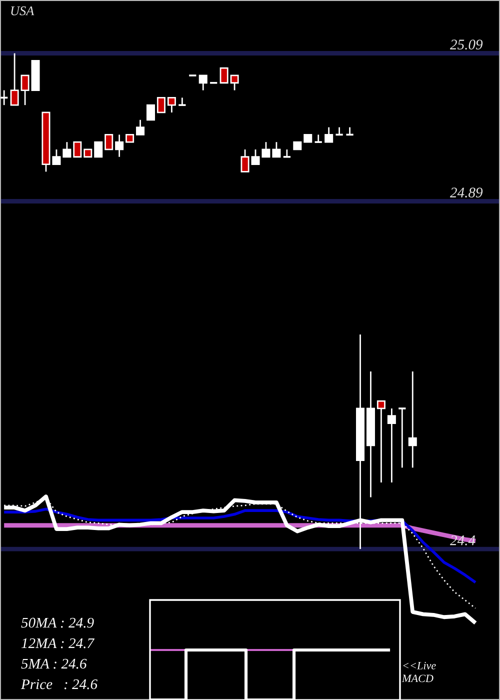 Image resolution: width=500 pixels, height=700 pixels. I want to click on y-tick-label: 25.09, so click(466, 45).